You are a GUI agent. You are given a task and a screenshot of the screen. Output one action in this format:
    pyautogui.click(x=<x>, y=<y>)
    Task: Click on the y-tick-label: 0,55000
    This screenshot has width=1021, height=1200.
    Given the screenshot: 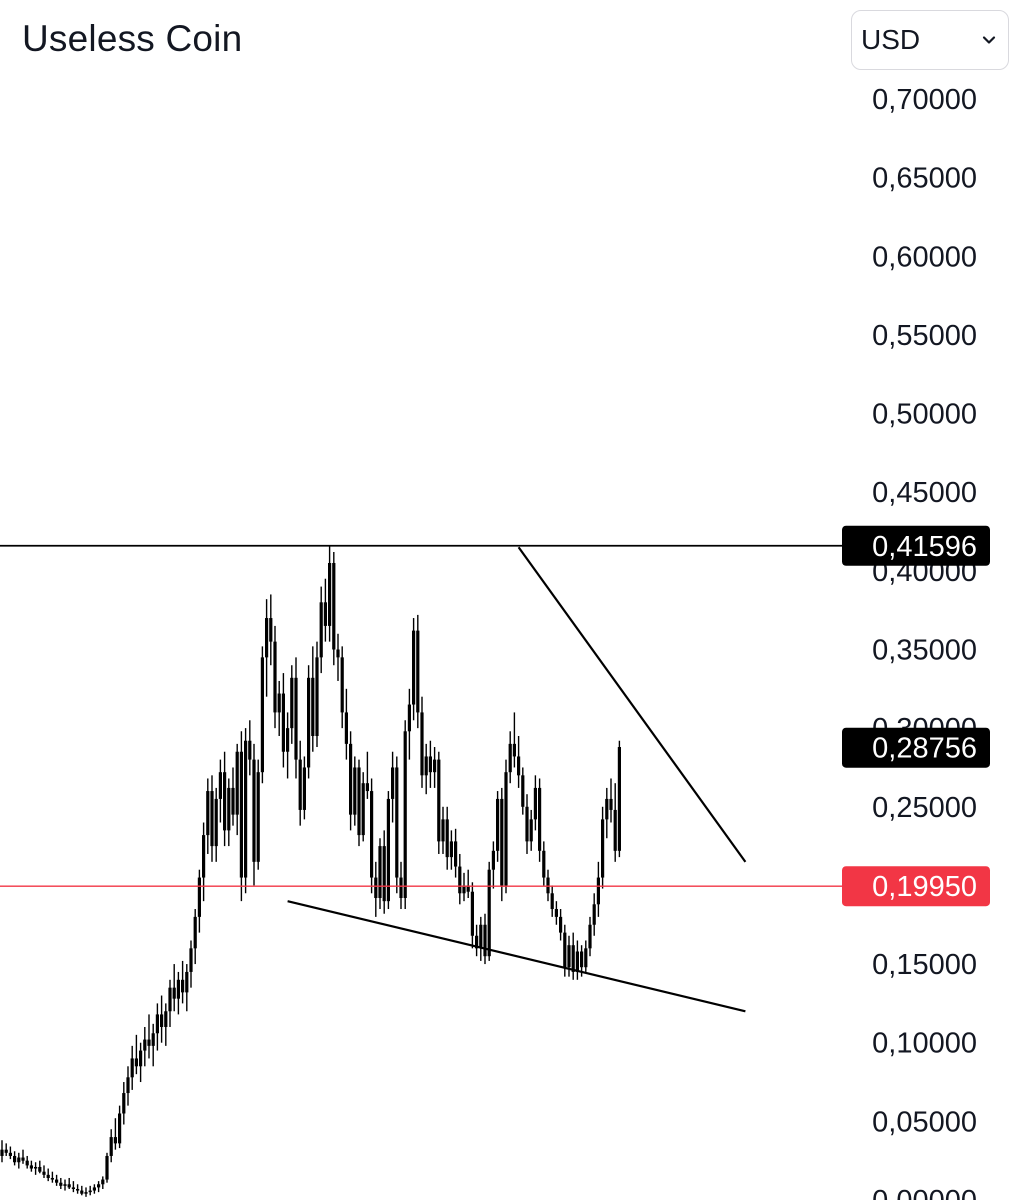 What is the action you would take?
    pyautogui.click(x=924, y=336)
    